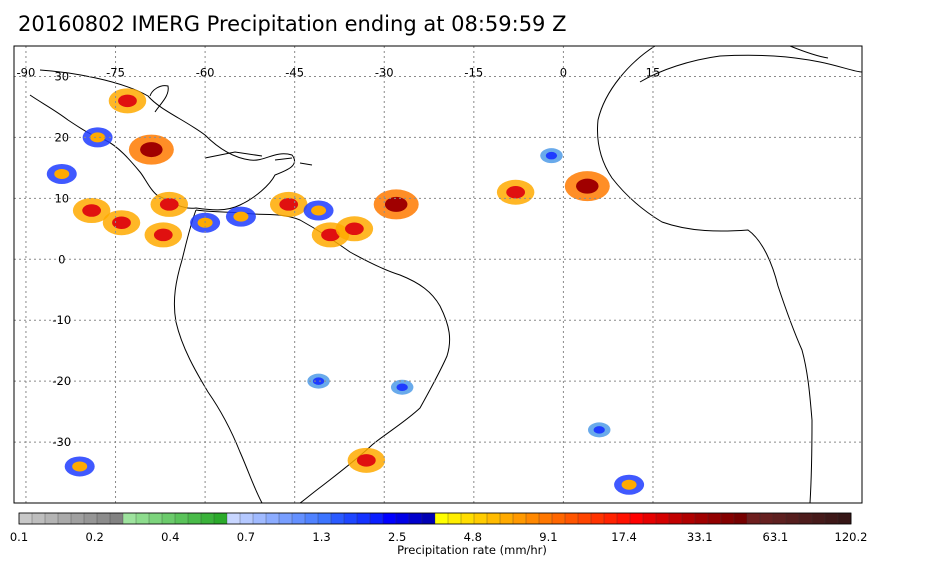  I want to click on colorbar-tick-label: 0.2, so click(94, 537).